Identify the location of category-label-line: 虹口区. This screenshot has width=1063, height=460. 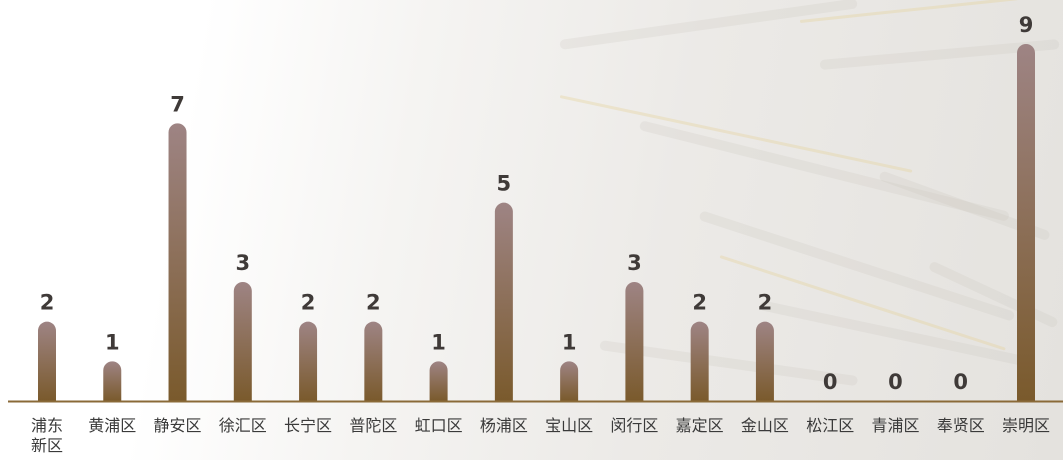
(439, 425).